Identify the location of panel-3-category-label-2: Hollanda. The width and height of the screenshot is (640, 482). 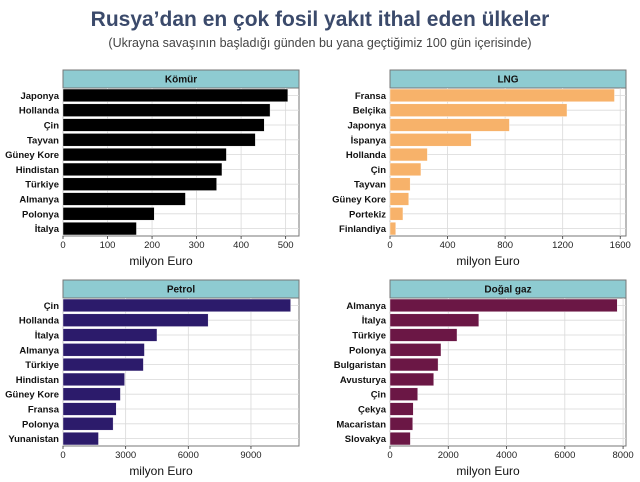
(39, 321).